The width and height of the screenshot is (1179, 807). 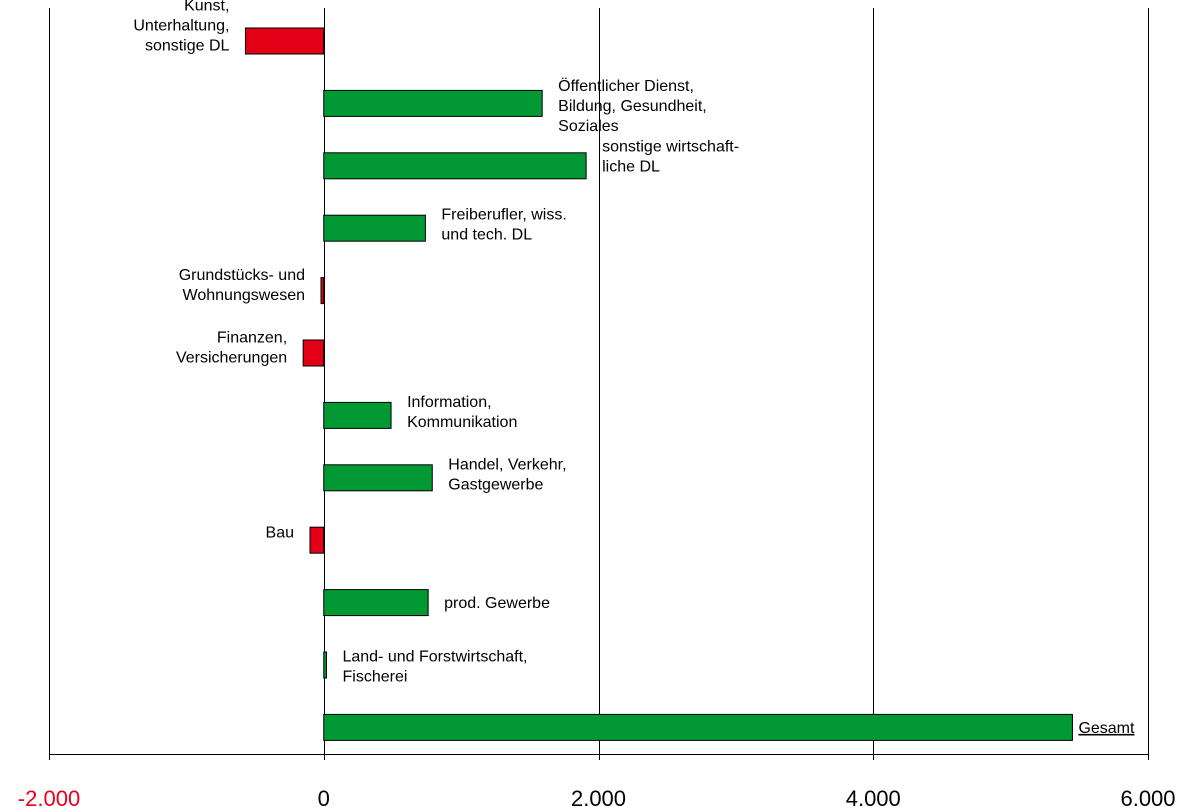 I want to click on x-tick-labels: -2.000 0 2.000 4.000 6.000, so click(x=597, y=796).